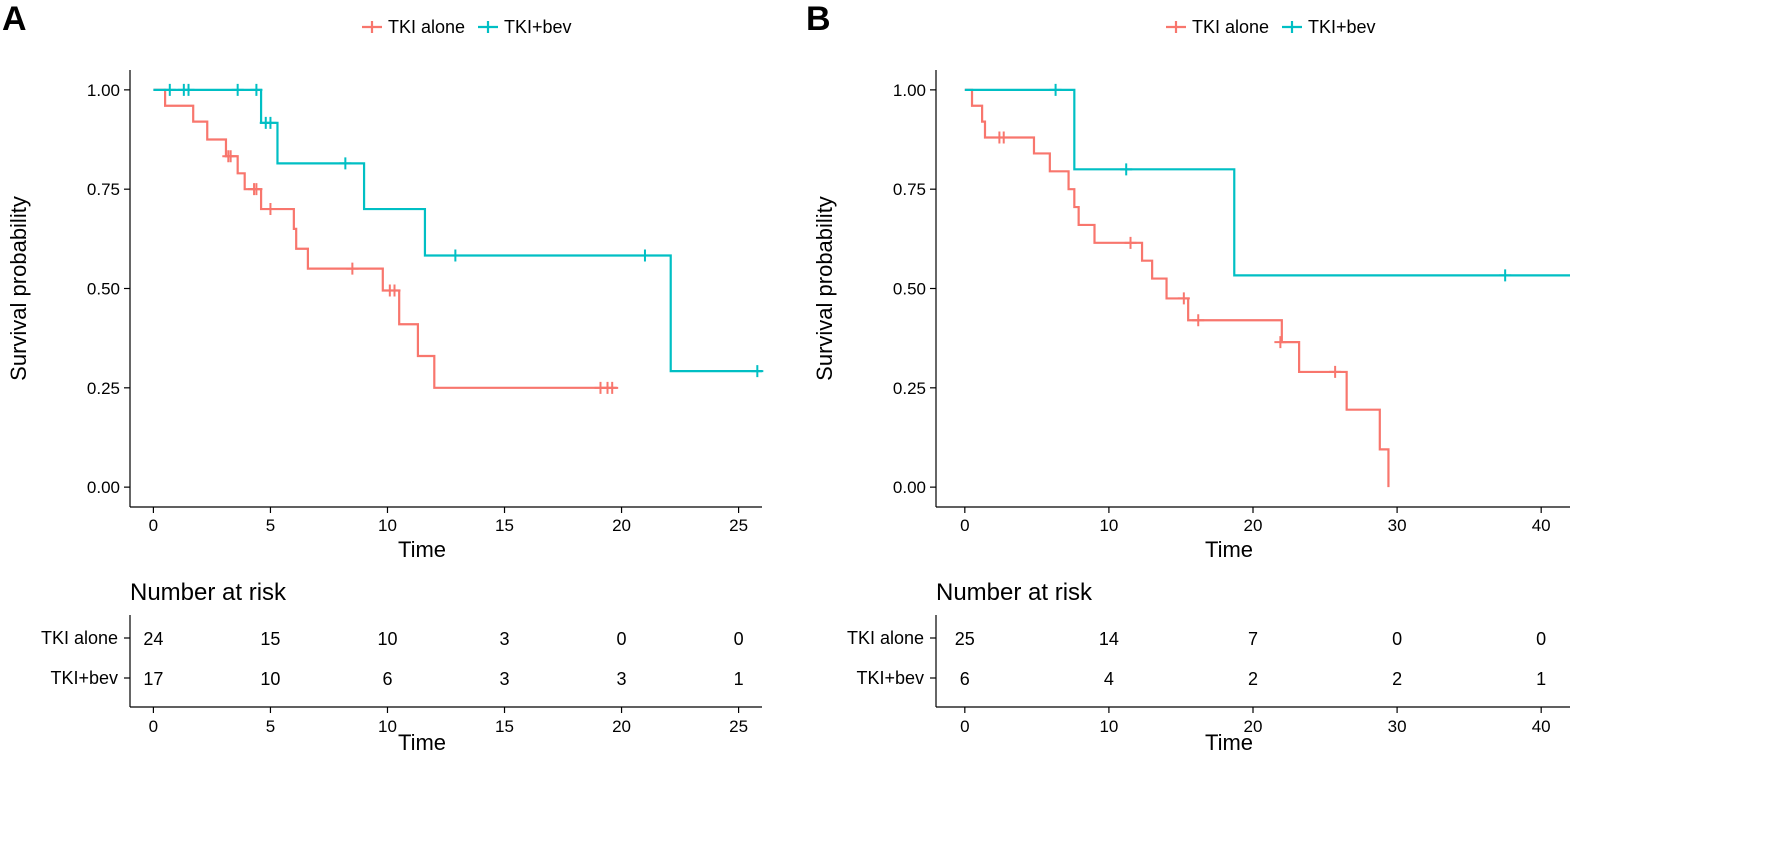  I want to click on panel-label: B, so click(818, 19).